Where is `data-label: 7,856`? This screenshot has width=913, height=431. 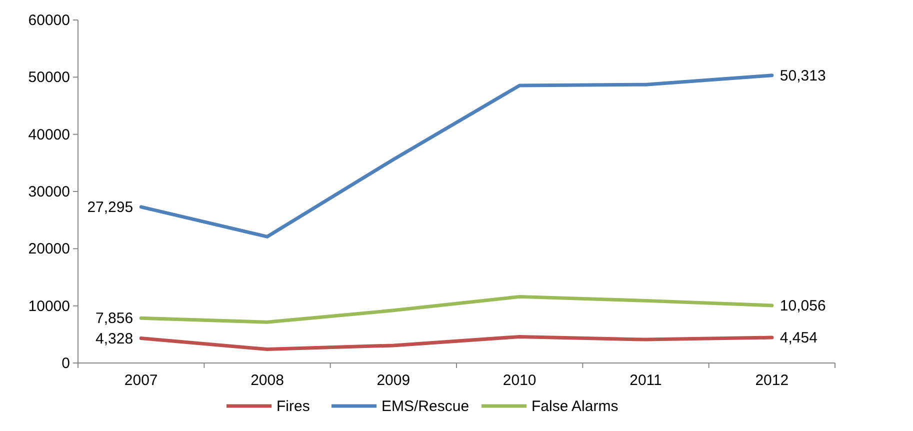 data-label: 7,856 is located at coordinates (115, 319).